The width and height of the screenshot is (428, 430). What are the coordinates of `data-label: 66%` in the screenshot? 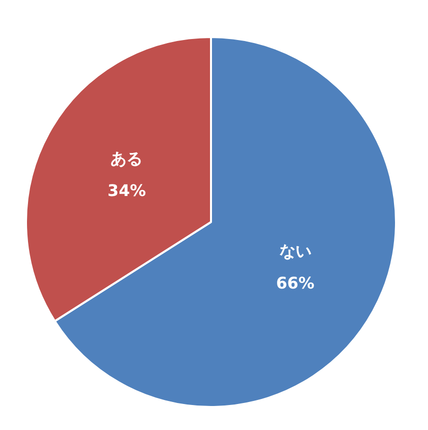 It's located at (295, 283).